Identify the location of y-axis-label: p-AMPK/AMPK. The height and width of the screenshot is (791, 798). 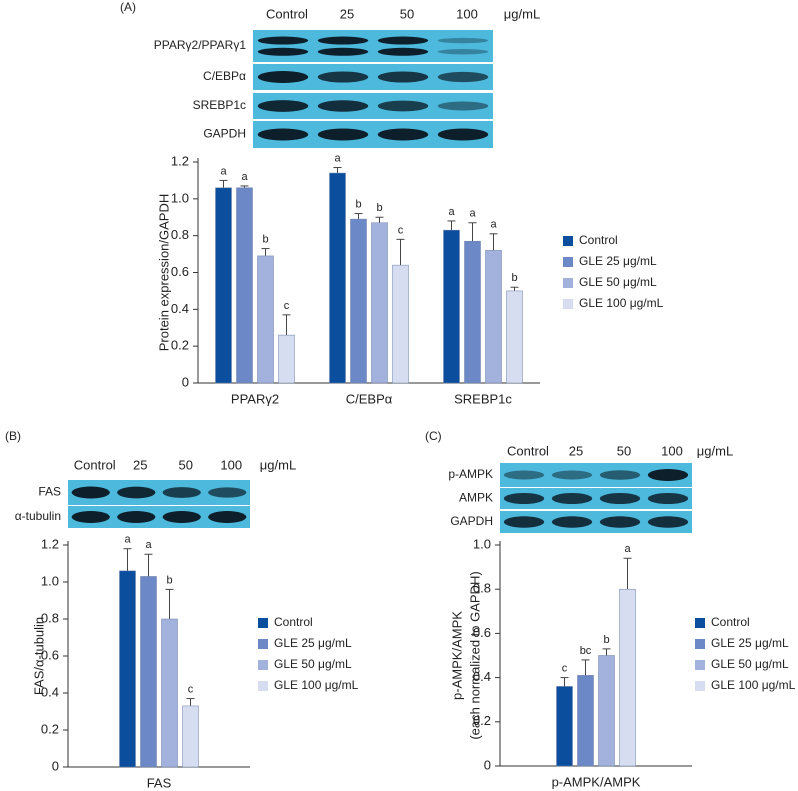
(456, 655).